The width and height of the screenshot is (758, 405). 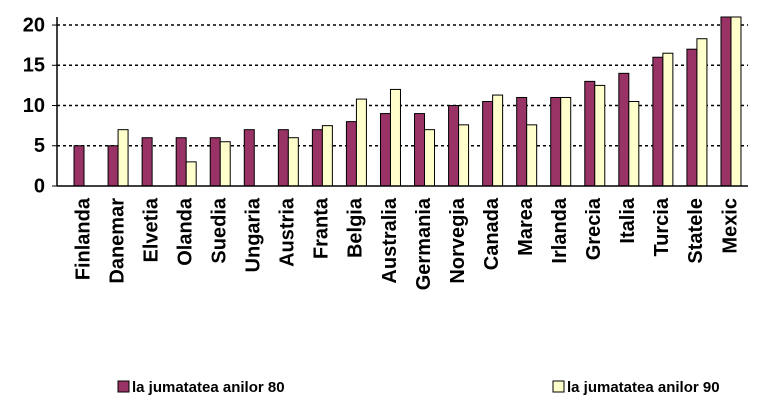 I want to click on y-tick-label: 10, so click(x=34, y=106).